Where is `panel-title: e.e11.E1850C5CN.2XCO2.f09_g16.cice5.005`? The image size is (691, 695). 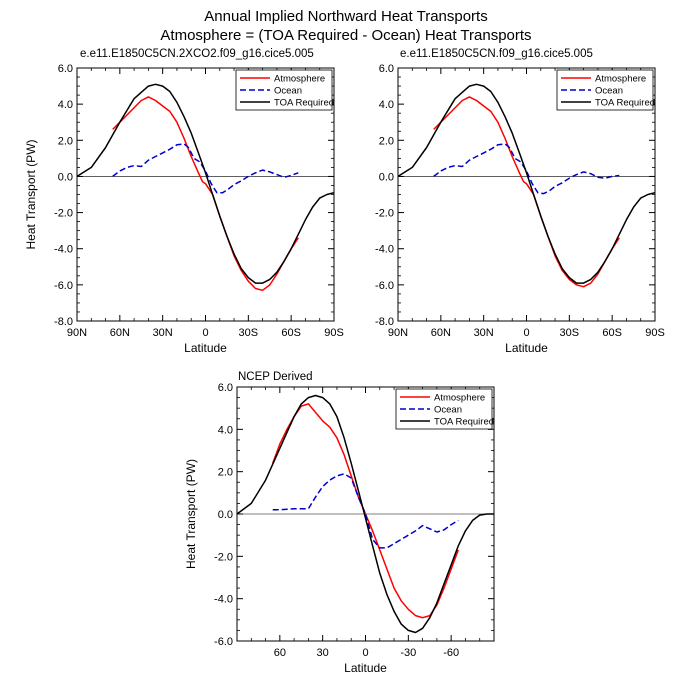 panel-title: e.e11.E1850C5CN.2XCO2.f09_g16.cice5.005 is located at coordinates (197, 54).